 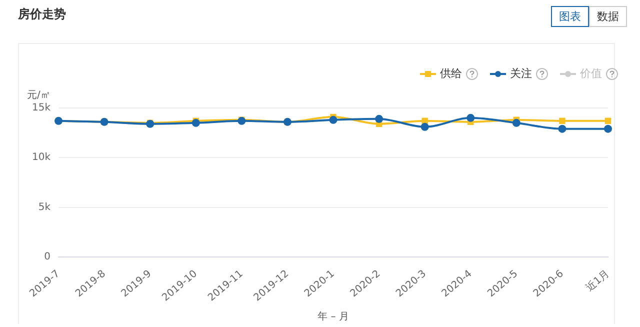 What do you see at coordinates (42, 14) in the screenshot?
I see `chart-title: 房价走势` at bounding box center [42, 14].